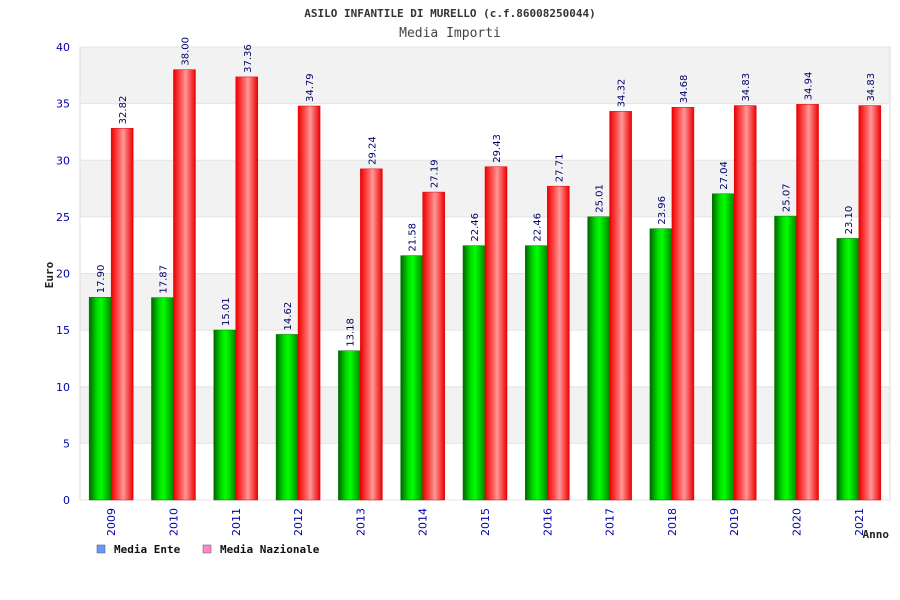 The image size is (900, 600). I want to click on bar-media-nazionale-2018, so click(683, 303).